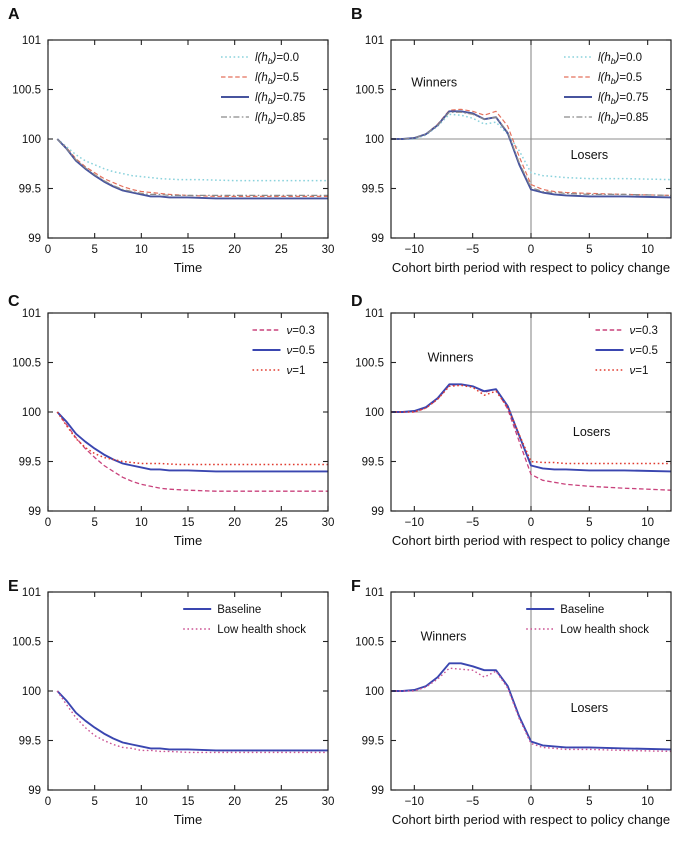 The image size is (685, 863). Describe the element at coordinates (356, 586) in the screenshot. I see `panel-f-letter: F` at that location.